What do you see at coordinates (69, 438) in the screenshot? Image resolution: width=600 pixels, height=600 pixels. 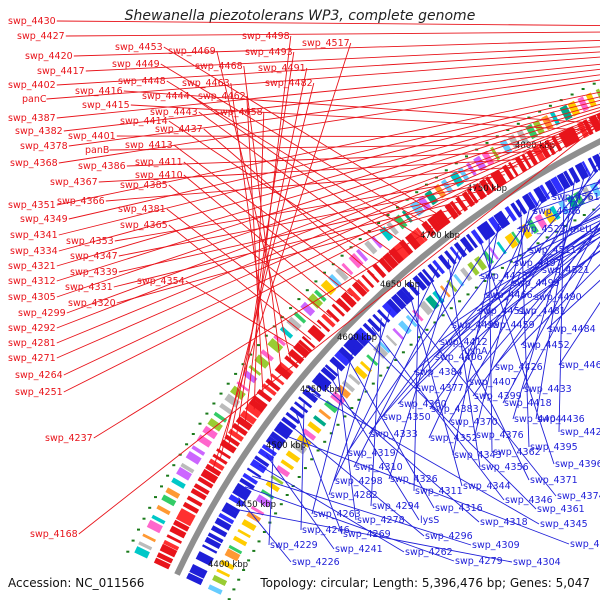 I see `gene-label-forward: swp_4237` at bounding box center [69, 438].